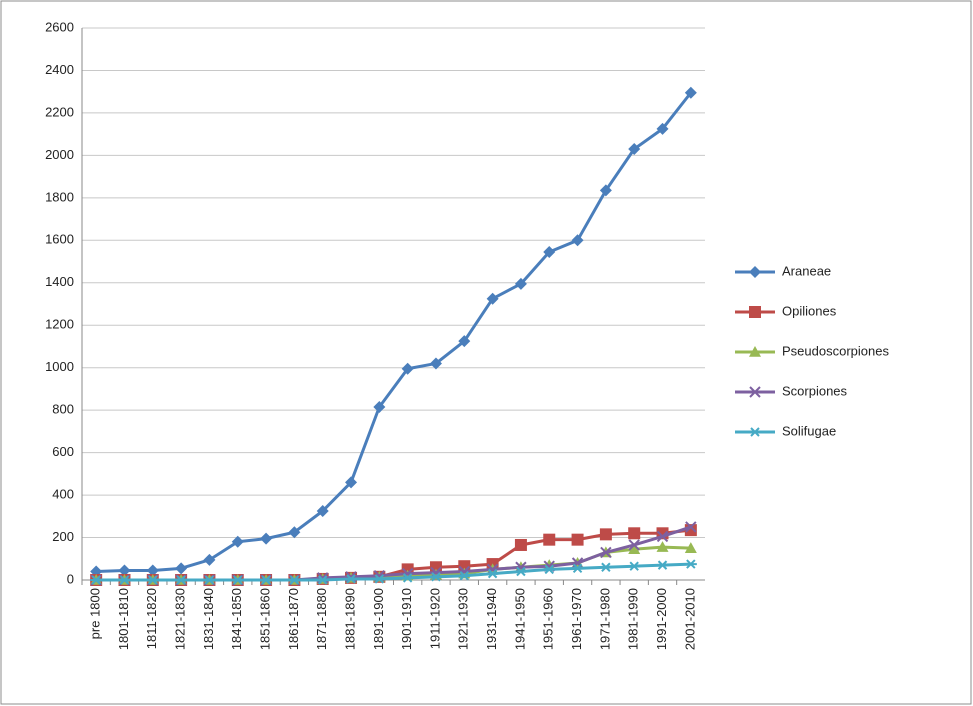 Image resolution: width=973 pixels, height=706 pixels. What do you see at coordinates (59, 26) in the screenshot?
I see `y-tick-label: 2600` at bounding box center [59, 26].